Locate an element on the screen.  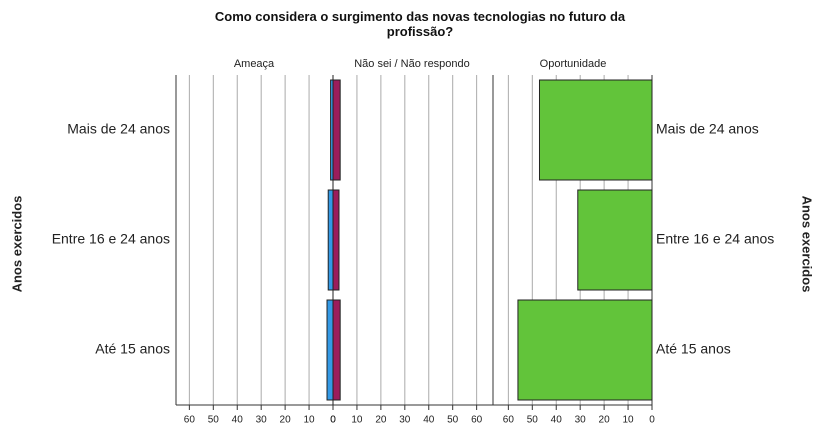
y-tick-label: Mais de 24 anos is located at coordinates (118, 129).